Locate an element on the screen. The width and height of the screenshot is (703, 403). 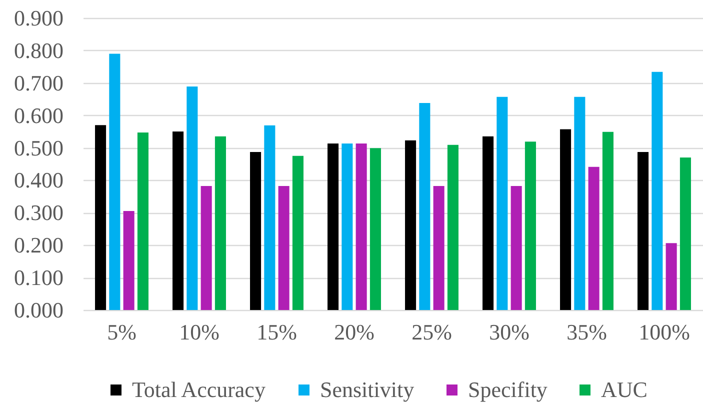
y-tick-label: 0.600 is located at coordinates (39, 115).